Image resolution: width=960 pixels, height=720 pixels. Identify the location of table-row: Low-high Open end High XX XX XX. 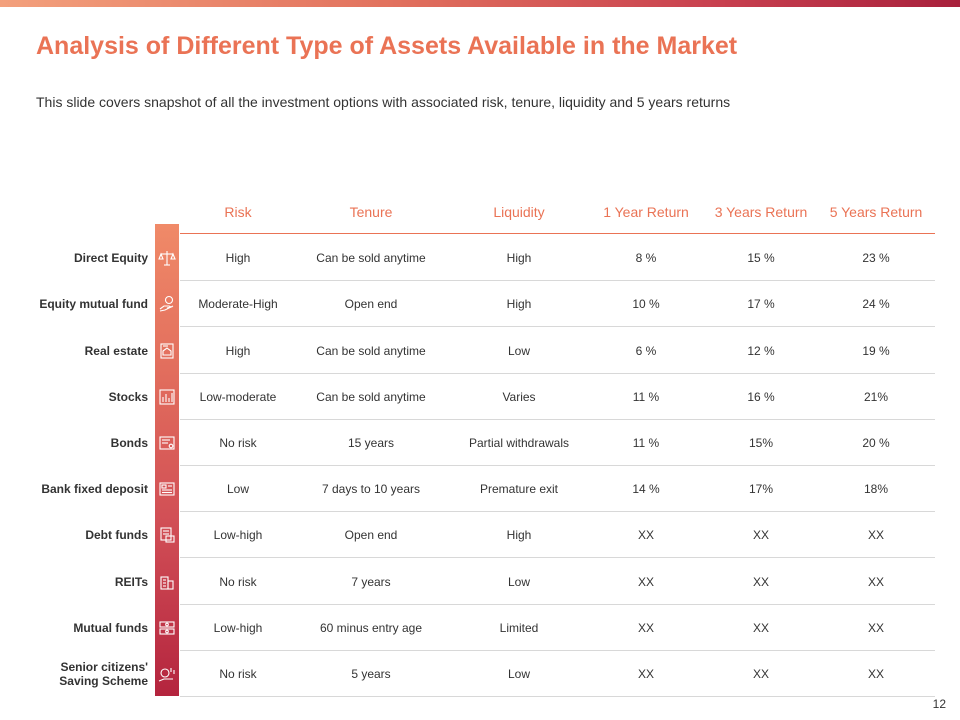
(557, 535).